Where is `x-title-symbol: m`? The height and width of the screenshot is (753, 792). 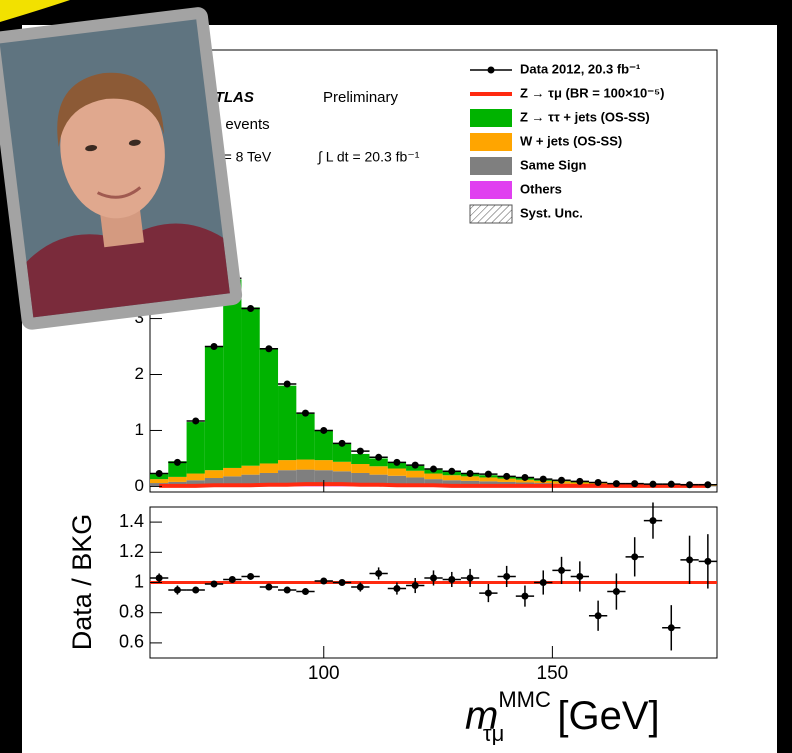 x-title-symbol: m is located at coordinates (481, 716).